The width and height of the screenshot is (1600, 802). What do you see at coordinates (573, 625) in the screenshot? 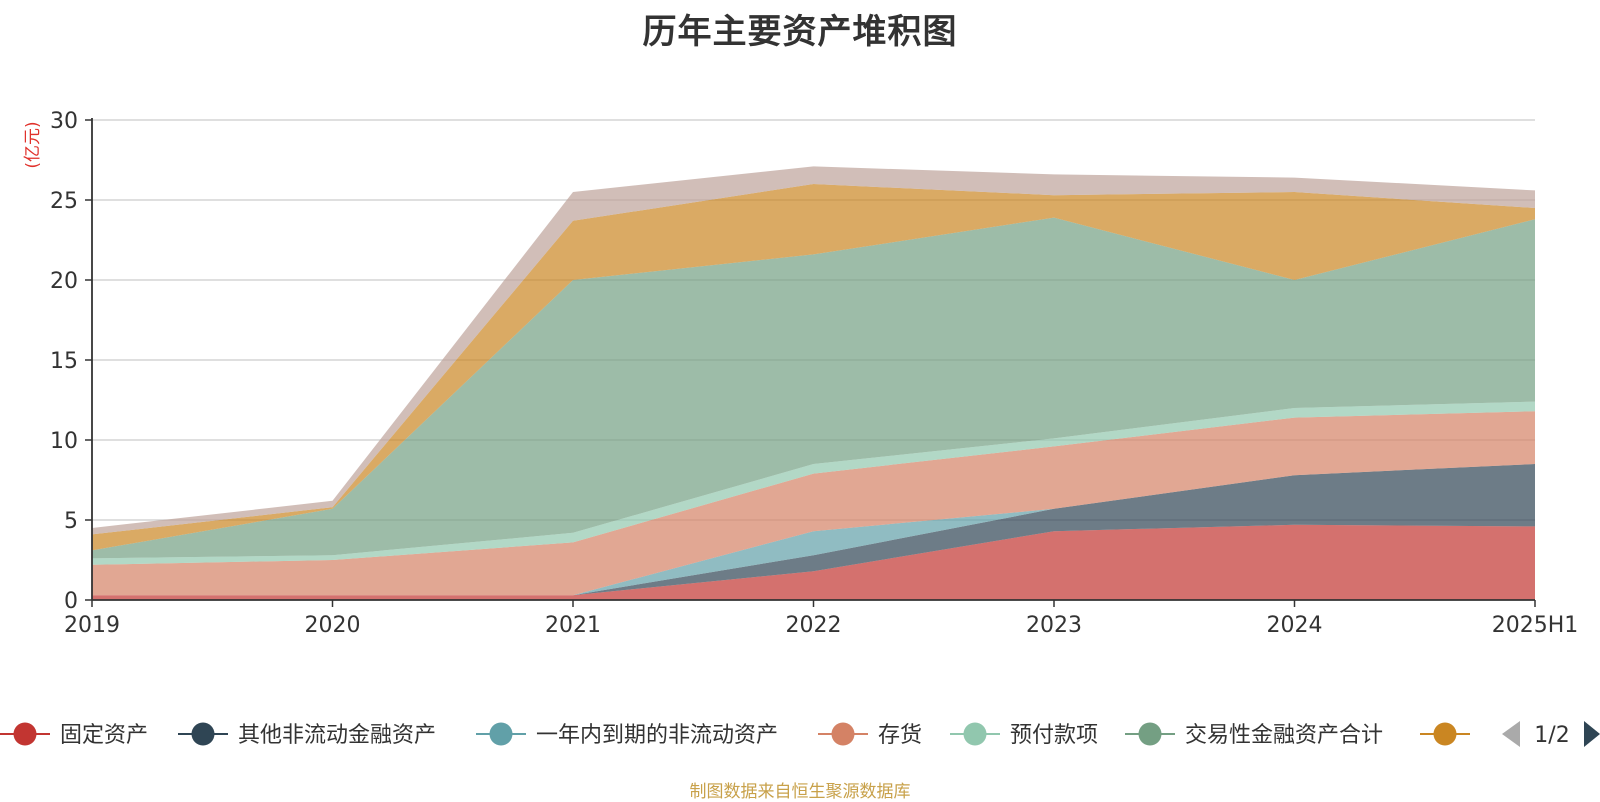
I see `x-tick-label: 2021` at bounding box center [573, 625].